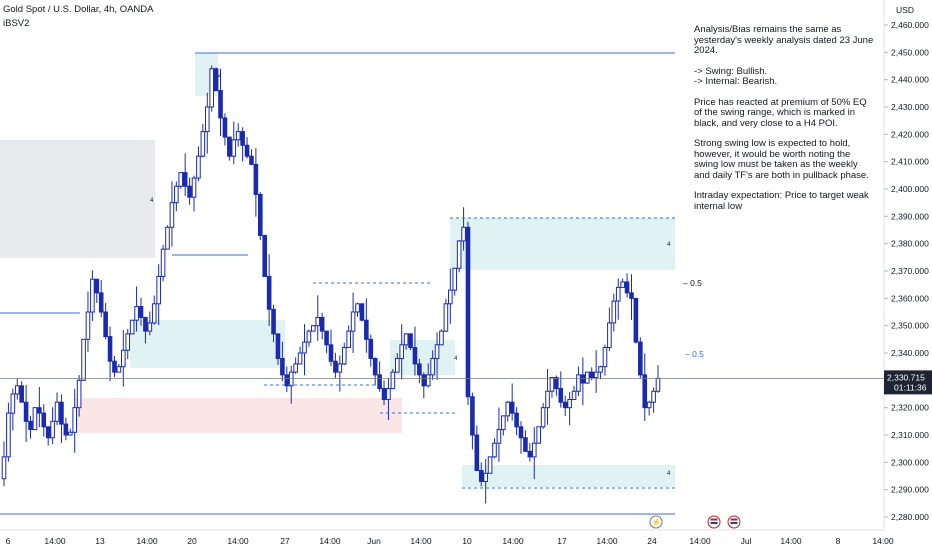 This screenshot has width=932, height=550. What do you see at coordinates (656, 522) in the screenshot?
I see `lightning-icon` at bounding box center [656, 522].